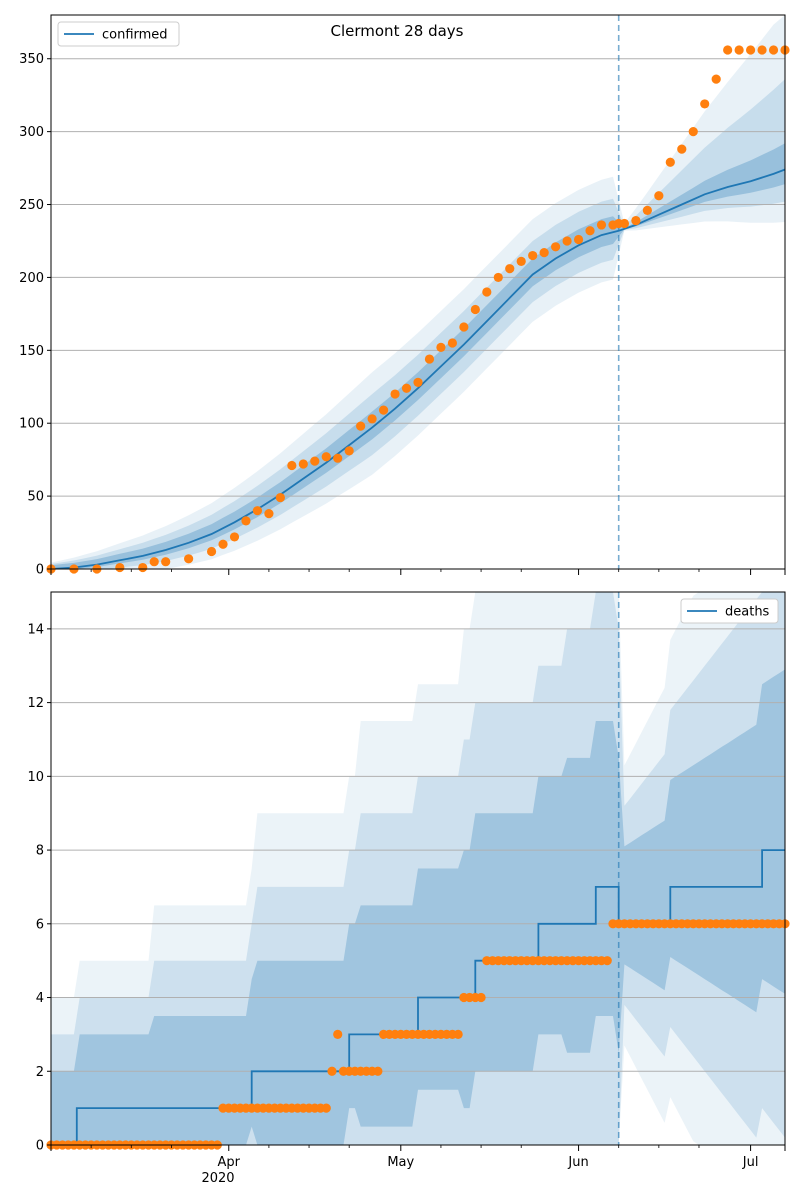 This screenshot has width=800, height=1200. Describe the element at coordinates (39, 888) in the screenshot. I see `deaths-y-ticks: 0 2 4 6 8 10 12 14` at that location.